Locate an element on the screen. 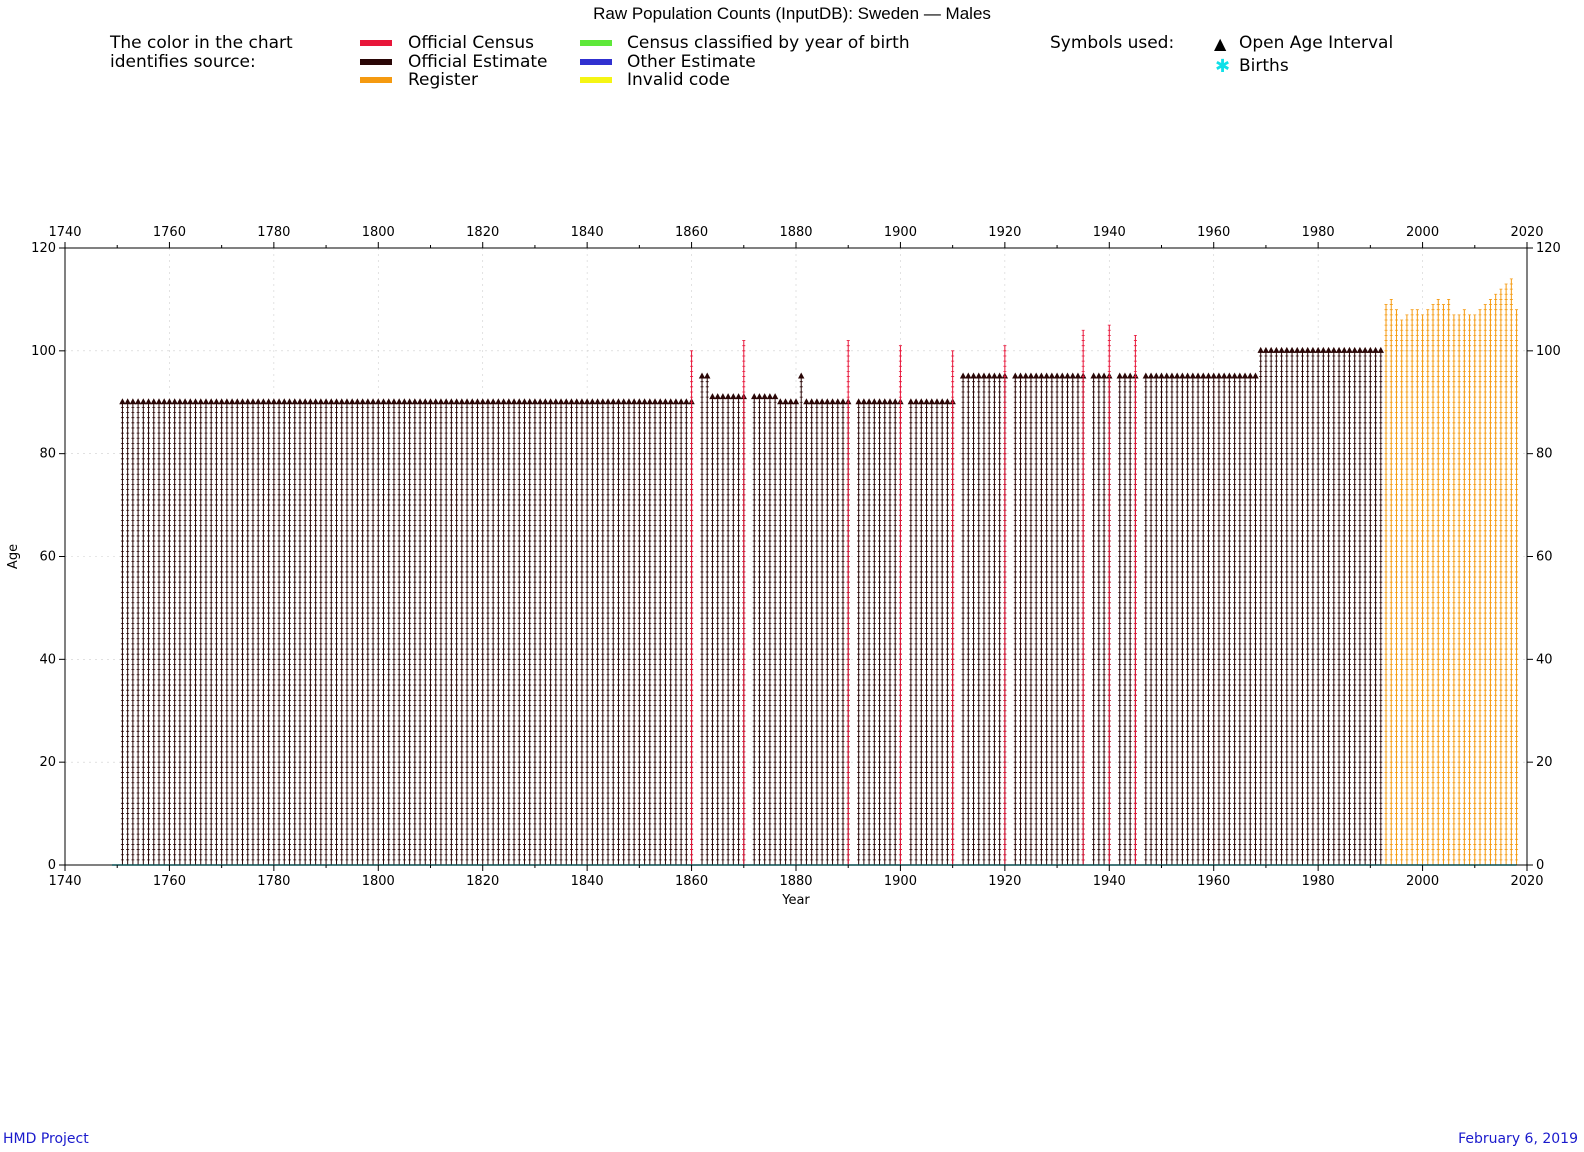  x-tick-label-bottom: 1800 is located at coordinates (378, 881).